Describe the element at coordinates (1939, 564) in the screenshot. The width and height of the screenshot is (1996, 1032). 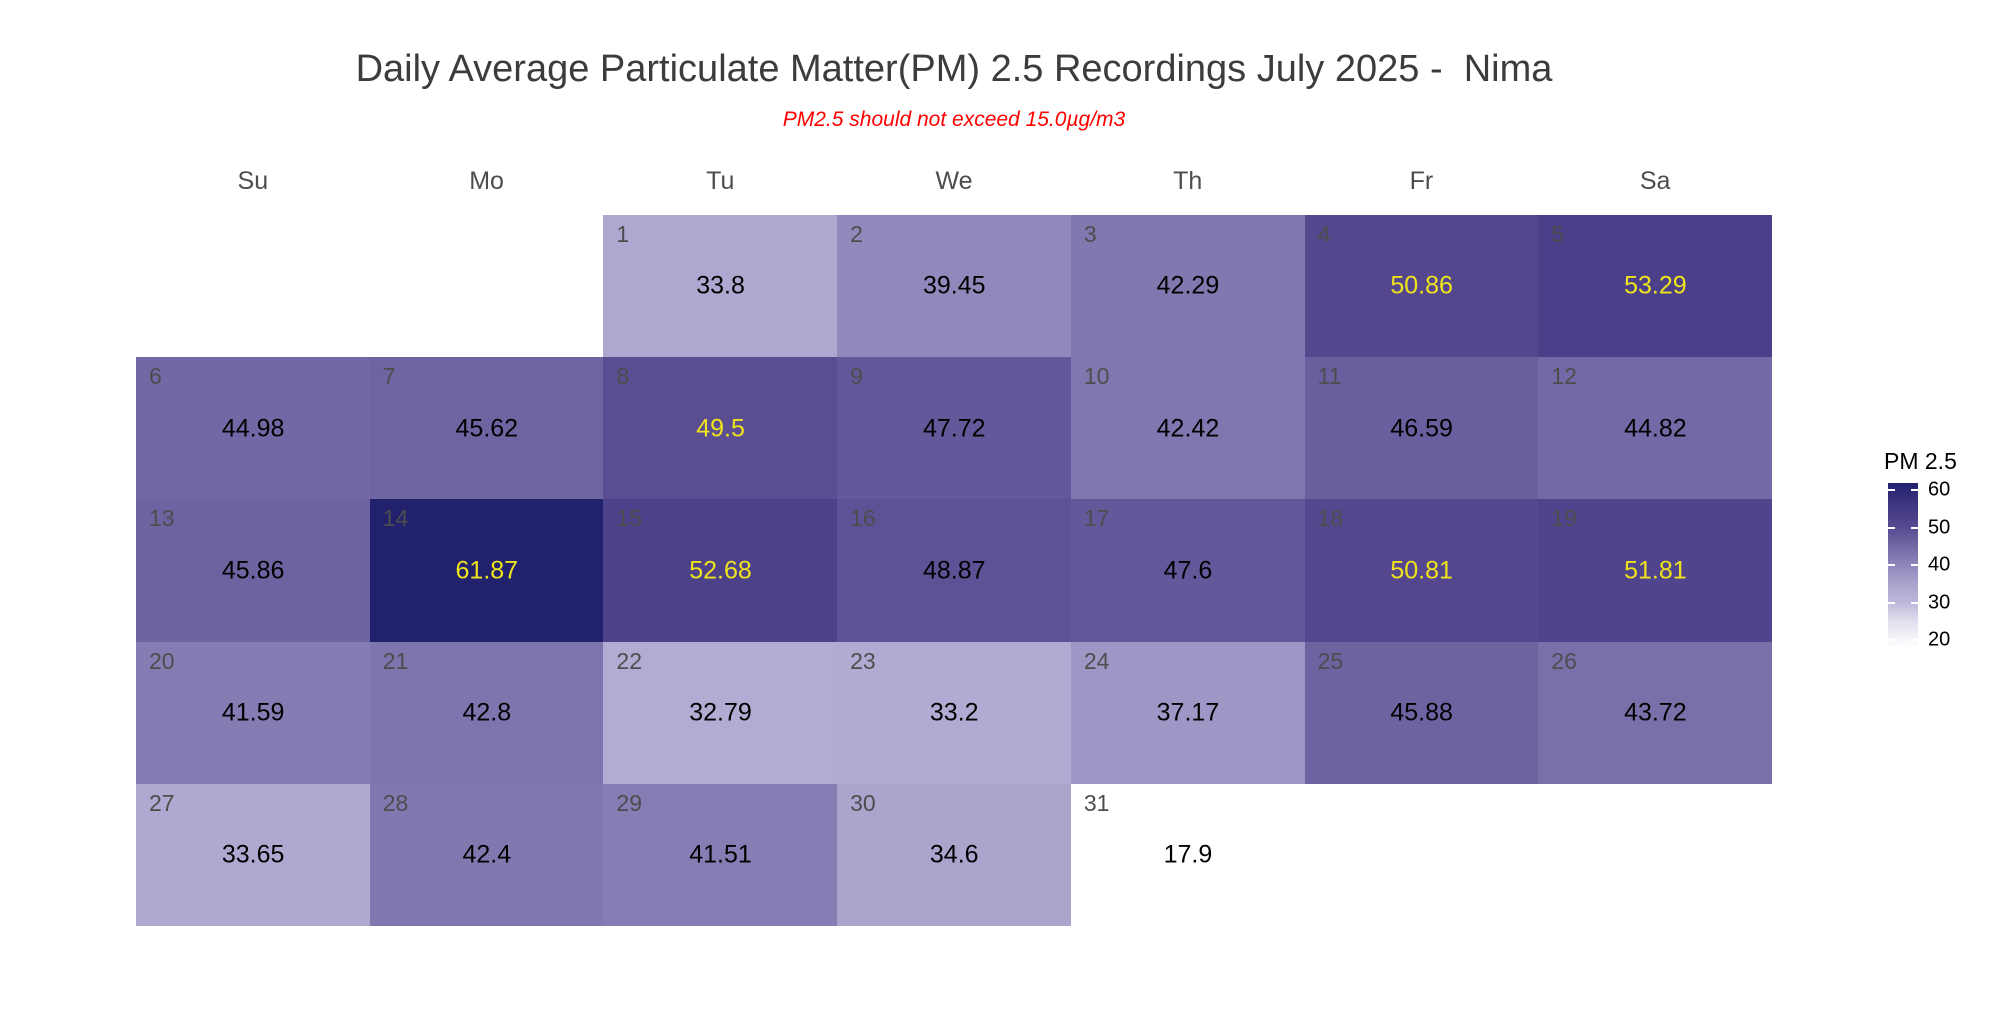
I see `legend-tick-label: 40` at that location.